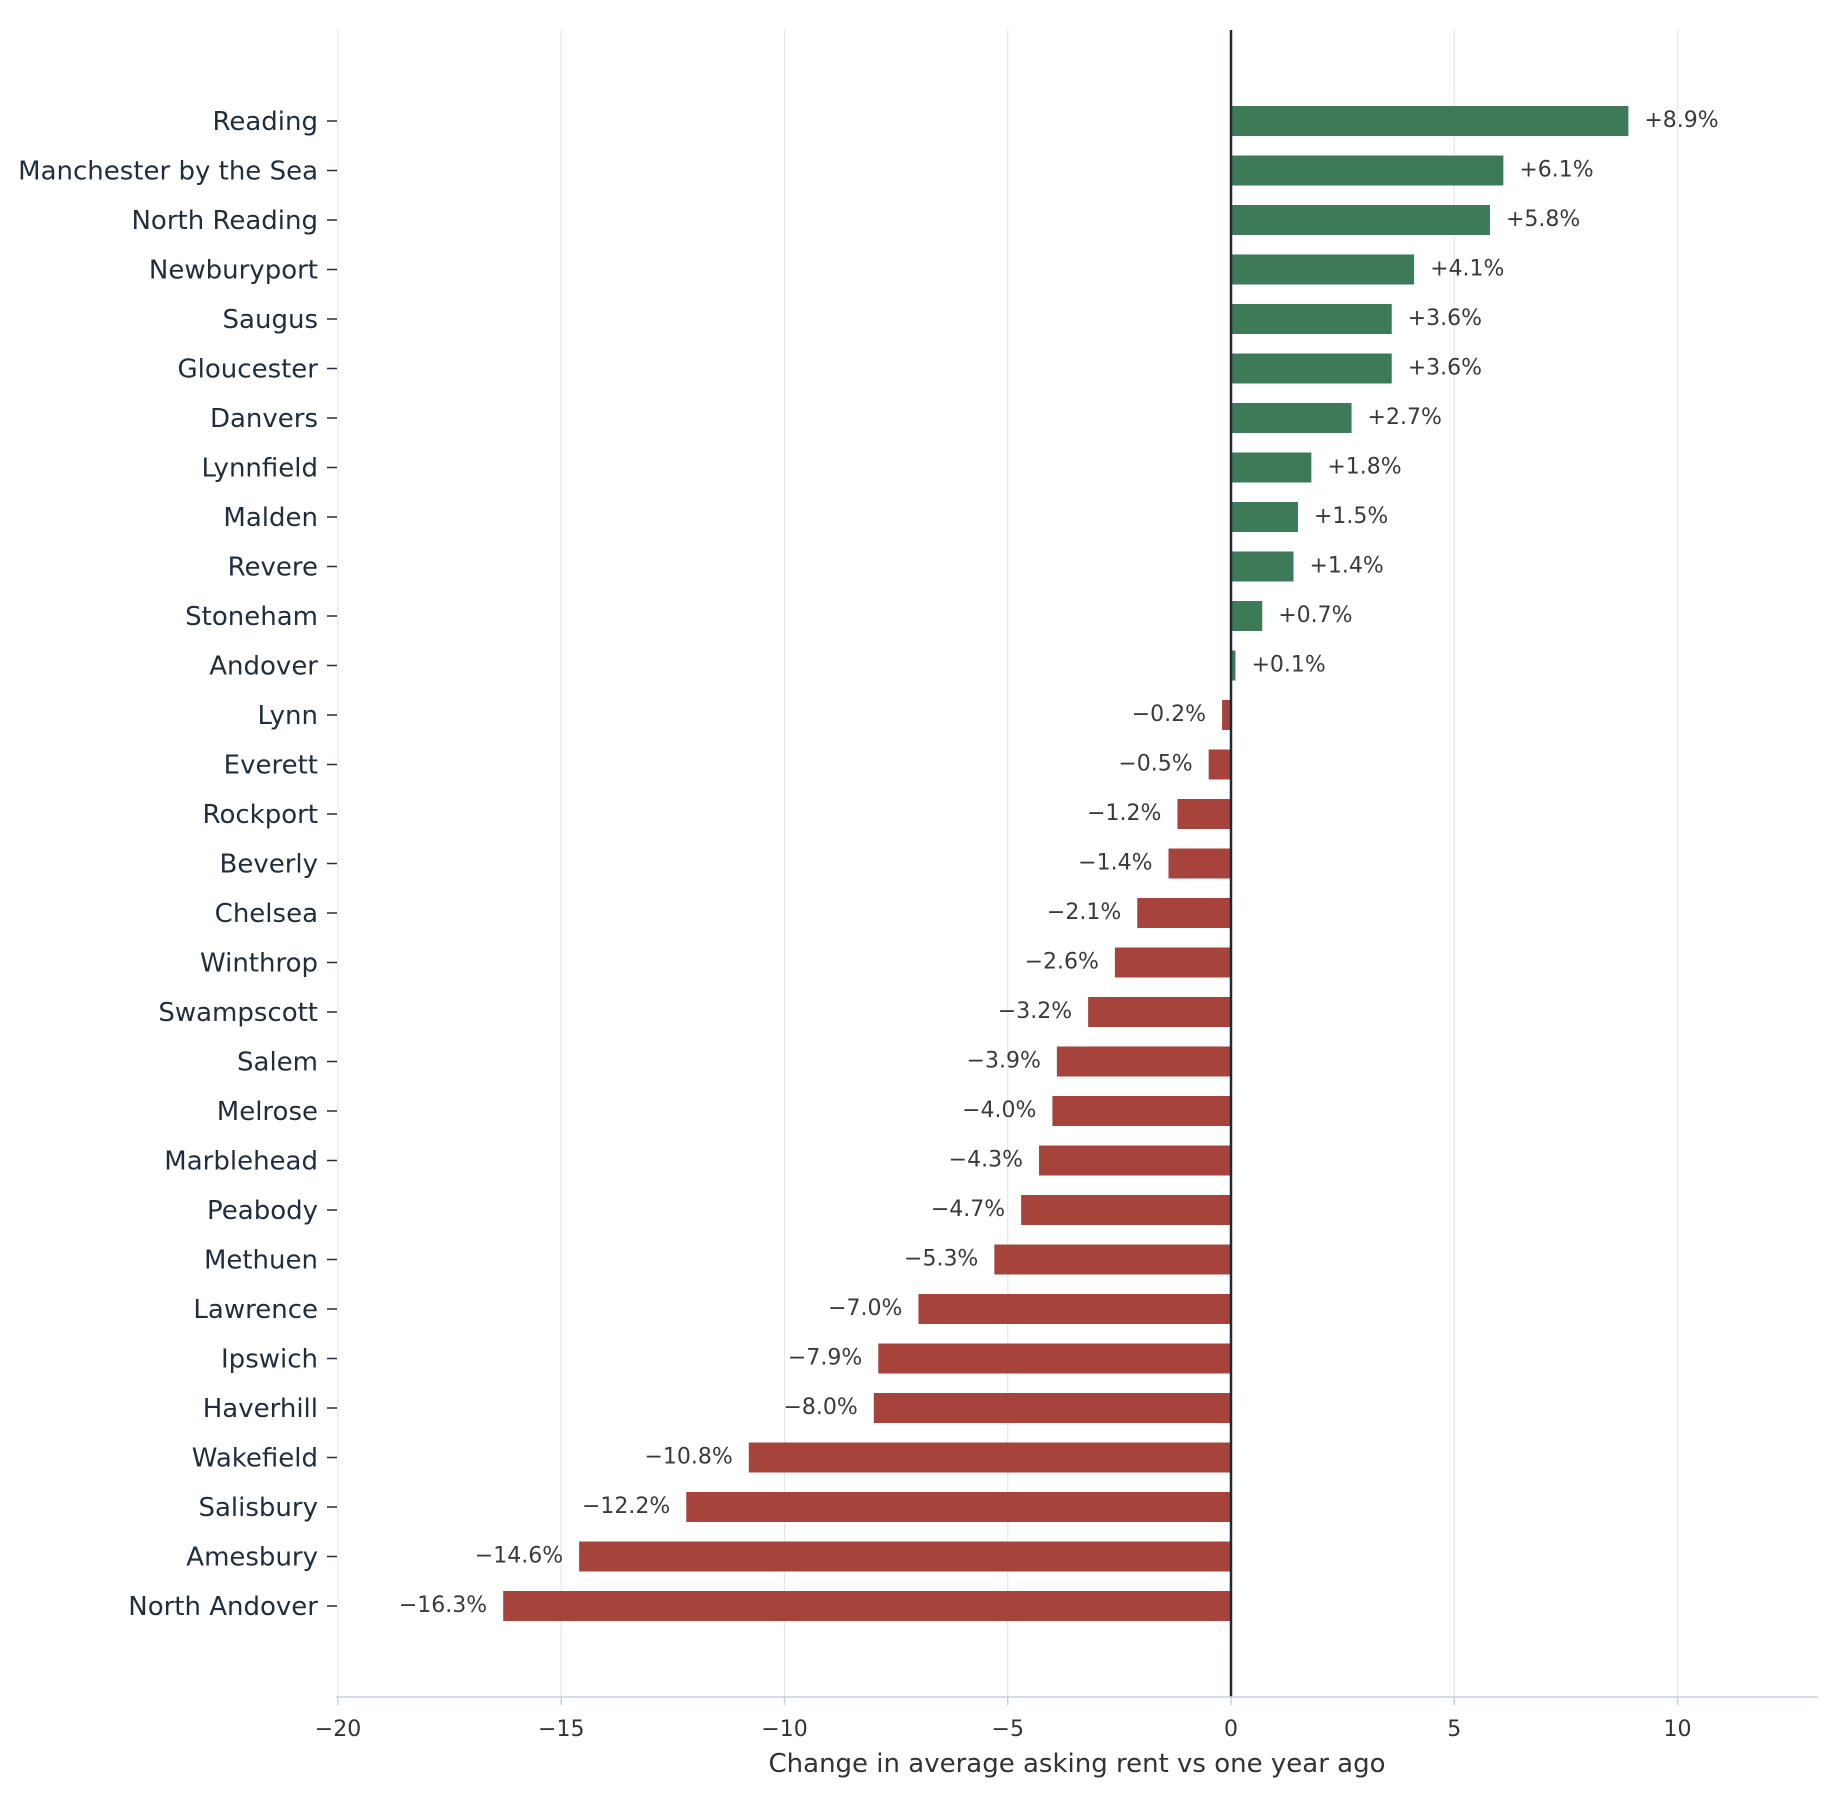  What do you see at coordinates (1288, 665) in the screenshot?
I see `data-label: +0.1%` at bounding box center [1288, 665].